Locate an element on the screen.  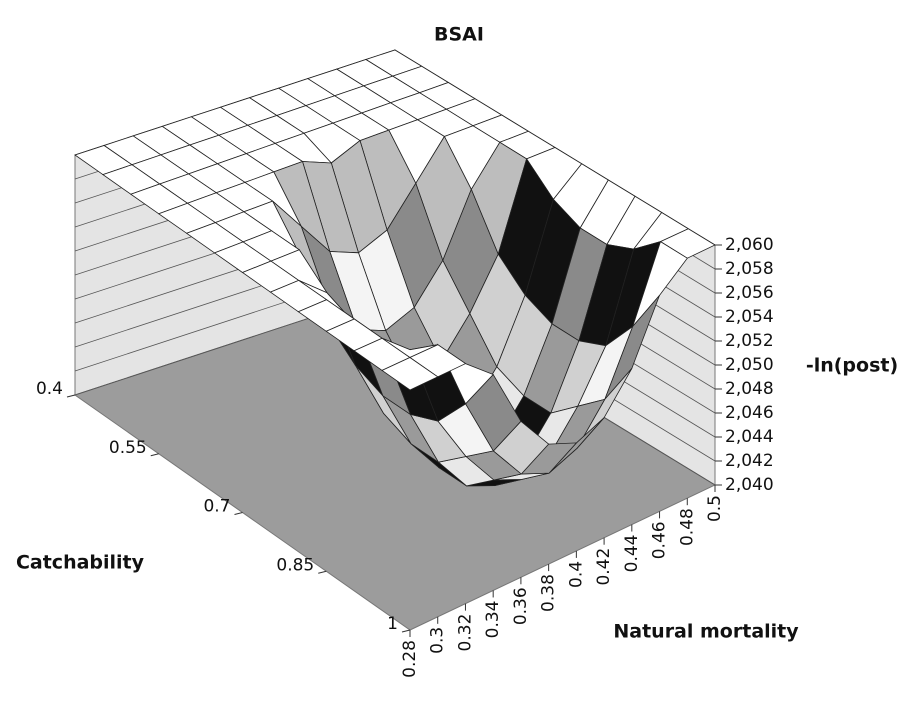
x-tick-label: 0.5 is located at coordinates (715, 508).